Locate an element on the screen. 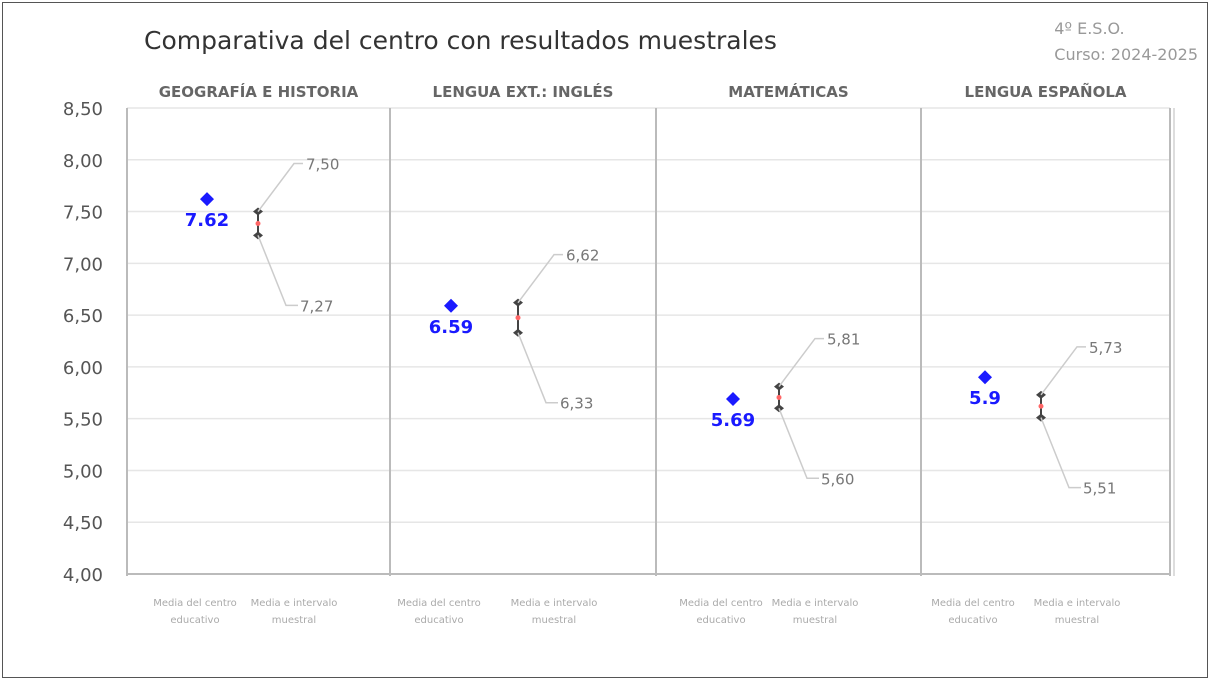 This screenshot has height=682, width=1212. interval-low-label: 7,27 is located at coordinates (316, 306).